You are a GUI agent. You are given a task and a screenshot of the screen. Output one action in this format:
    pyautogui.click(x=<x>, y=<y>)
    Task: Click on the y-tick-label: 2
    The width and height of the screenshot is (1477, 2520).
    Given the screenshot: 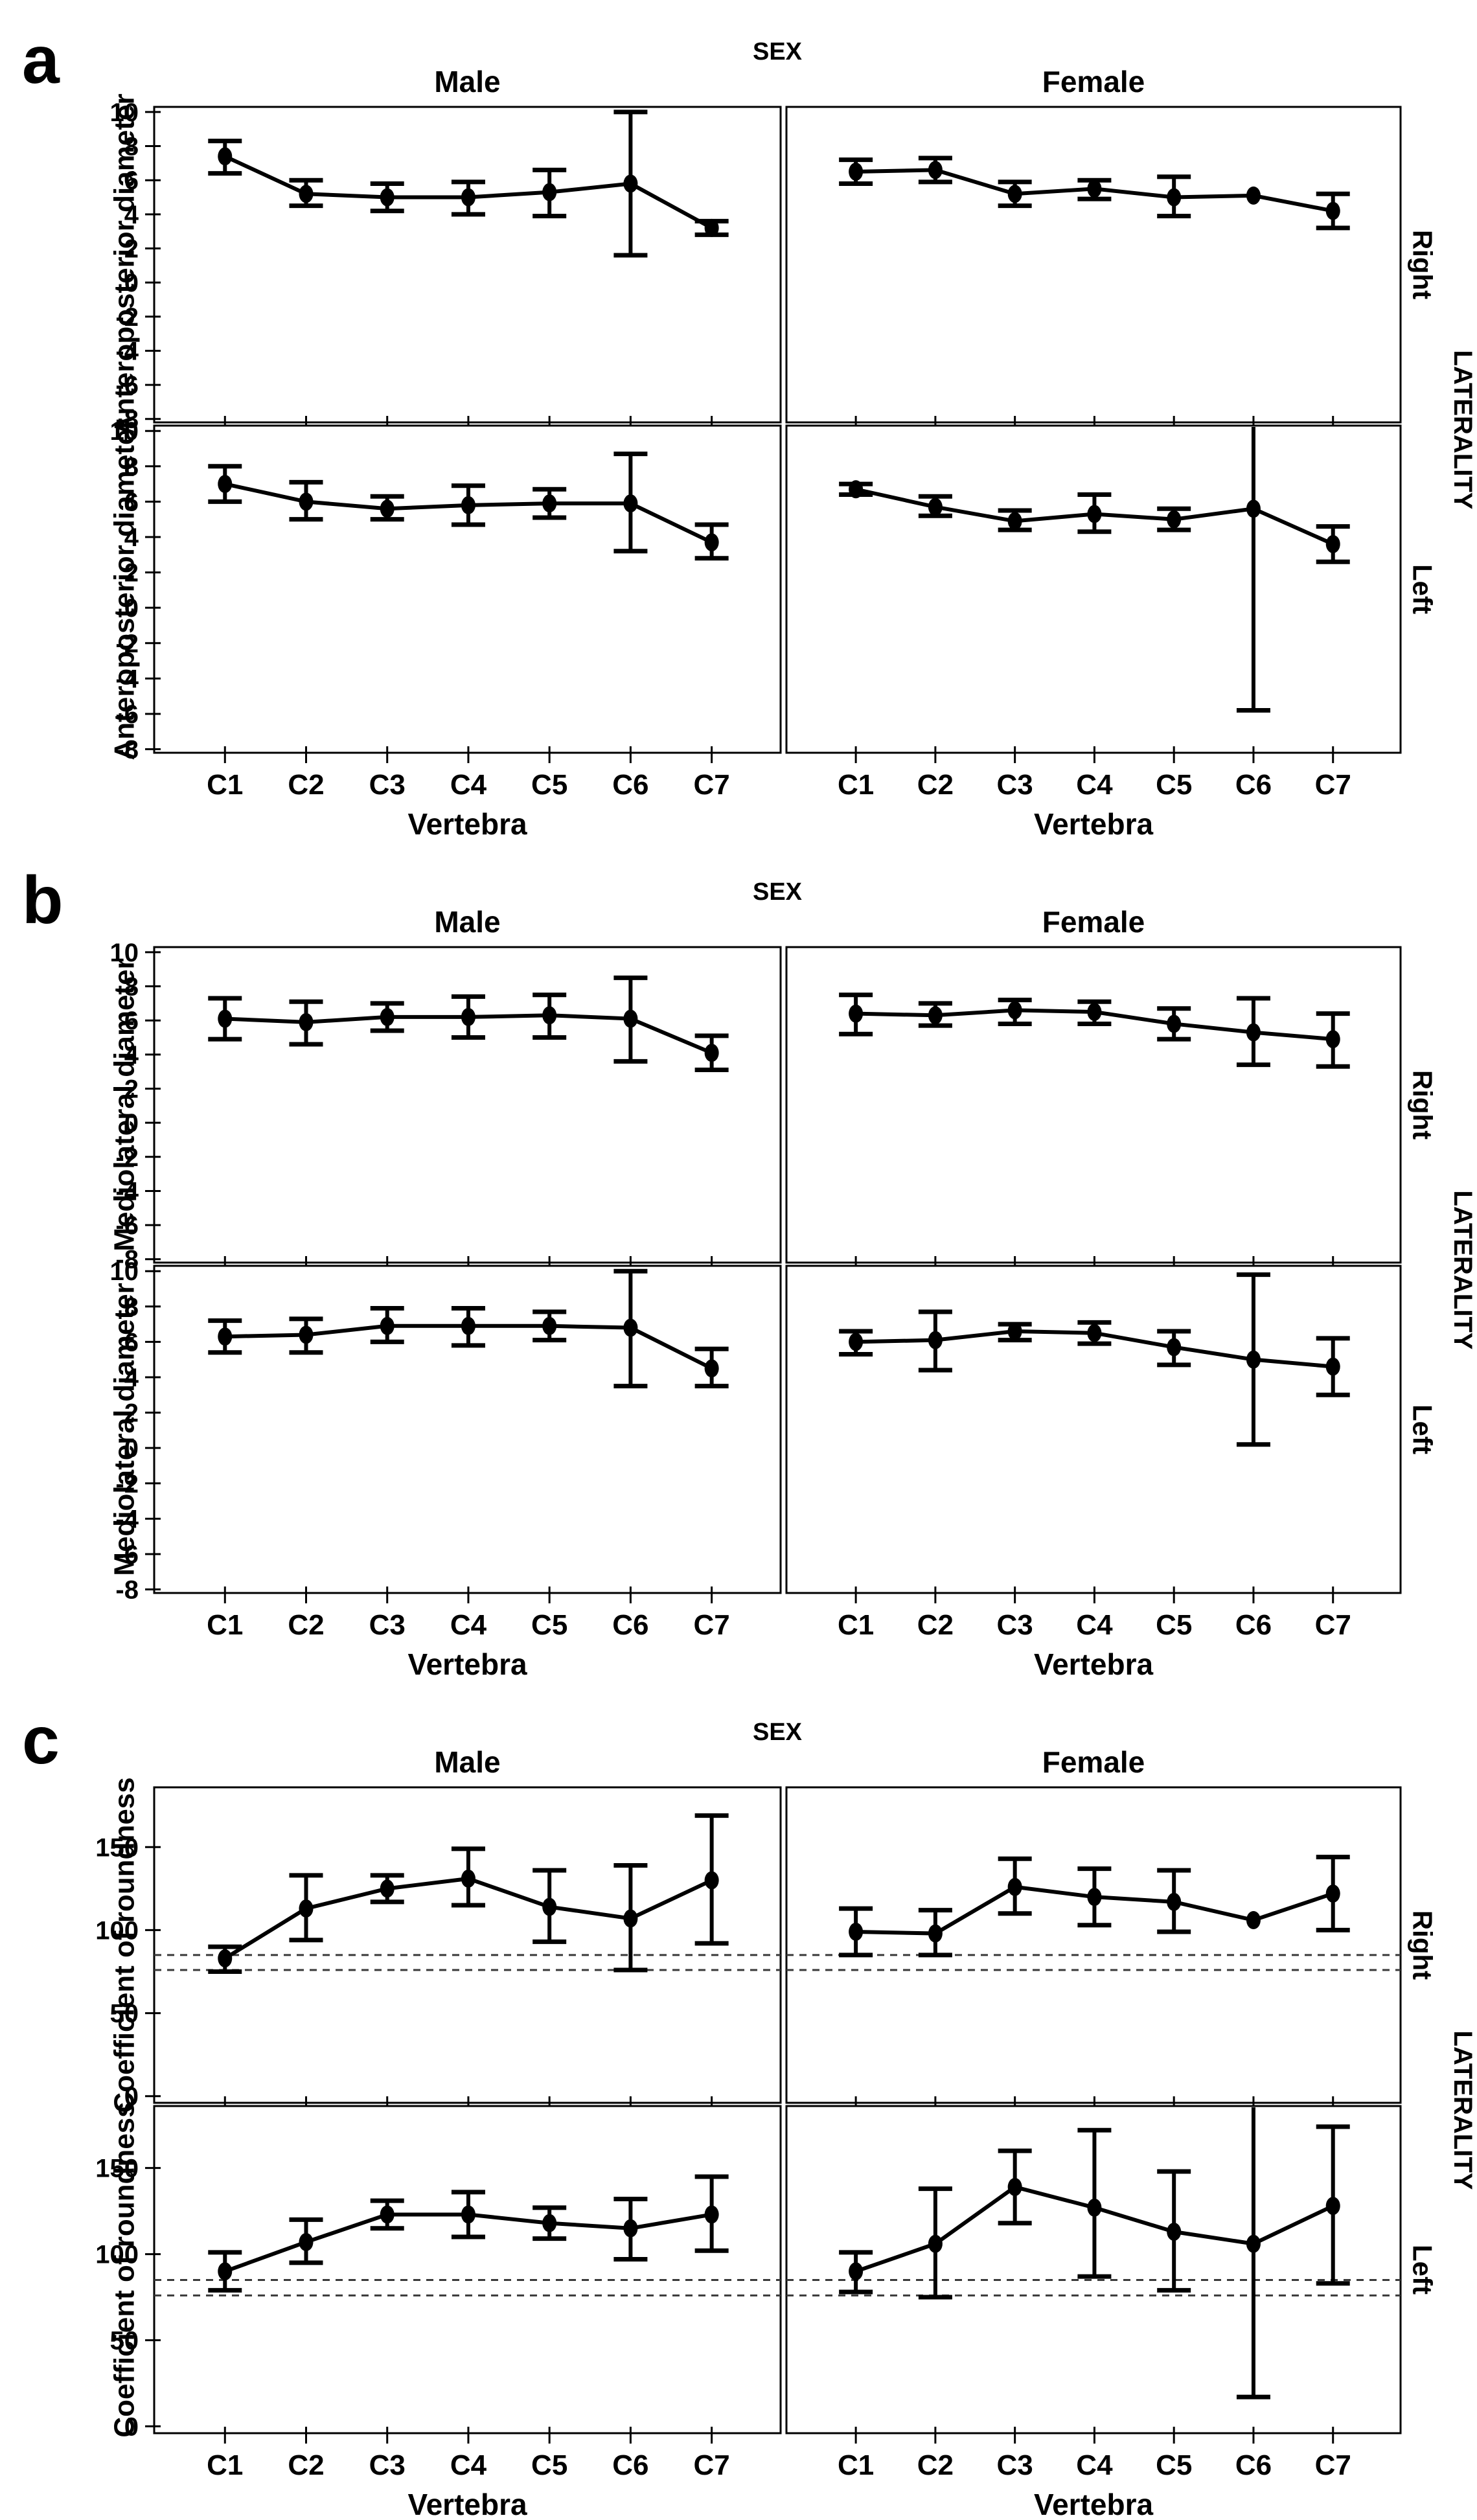 What is the action you would take?
    pyautogui.click(x=131, y=1413)
    